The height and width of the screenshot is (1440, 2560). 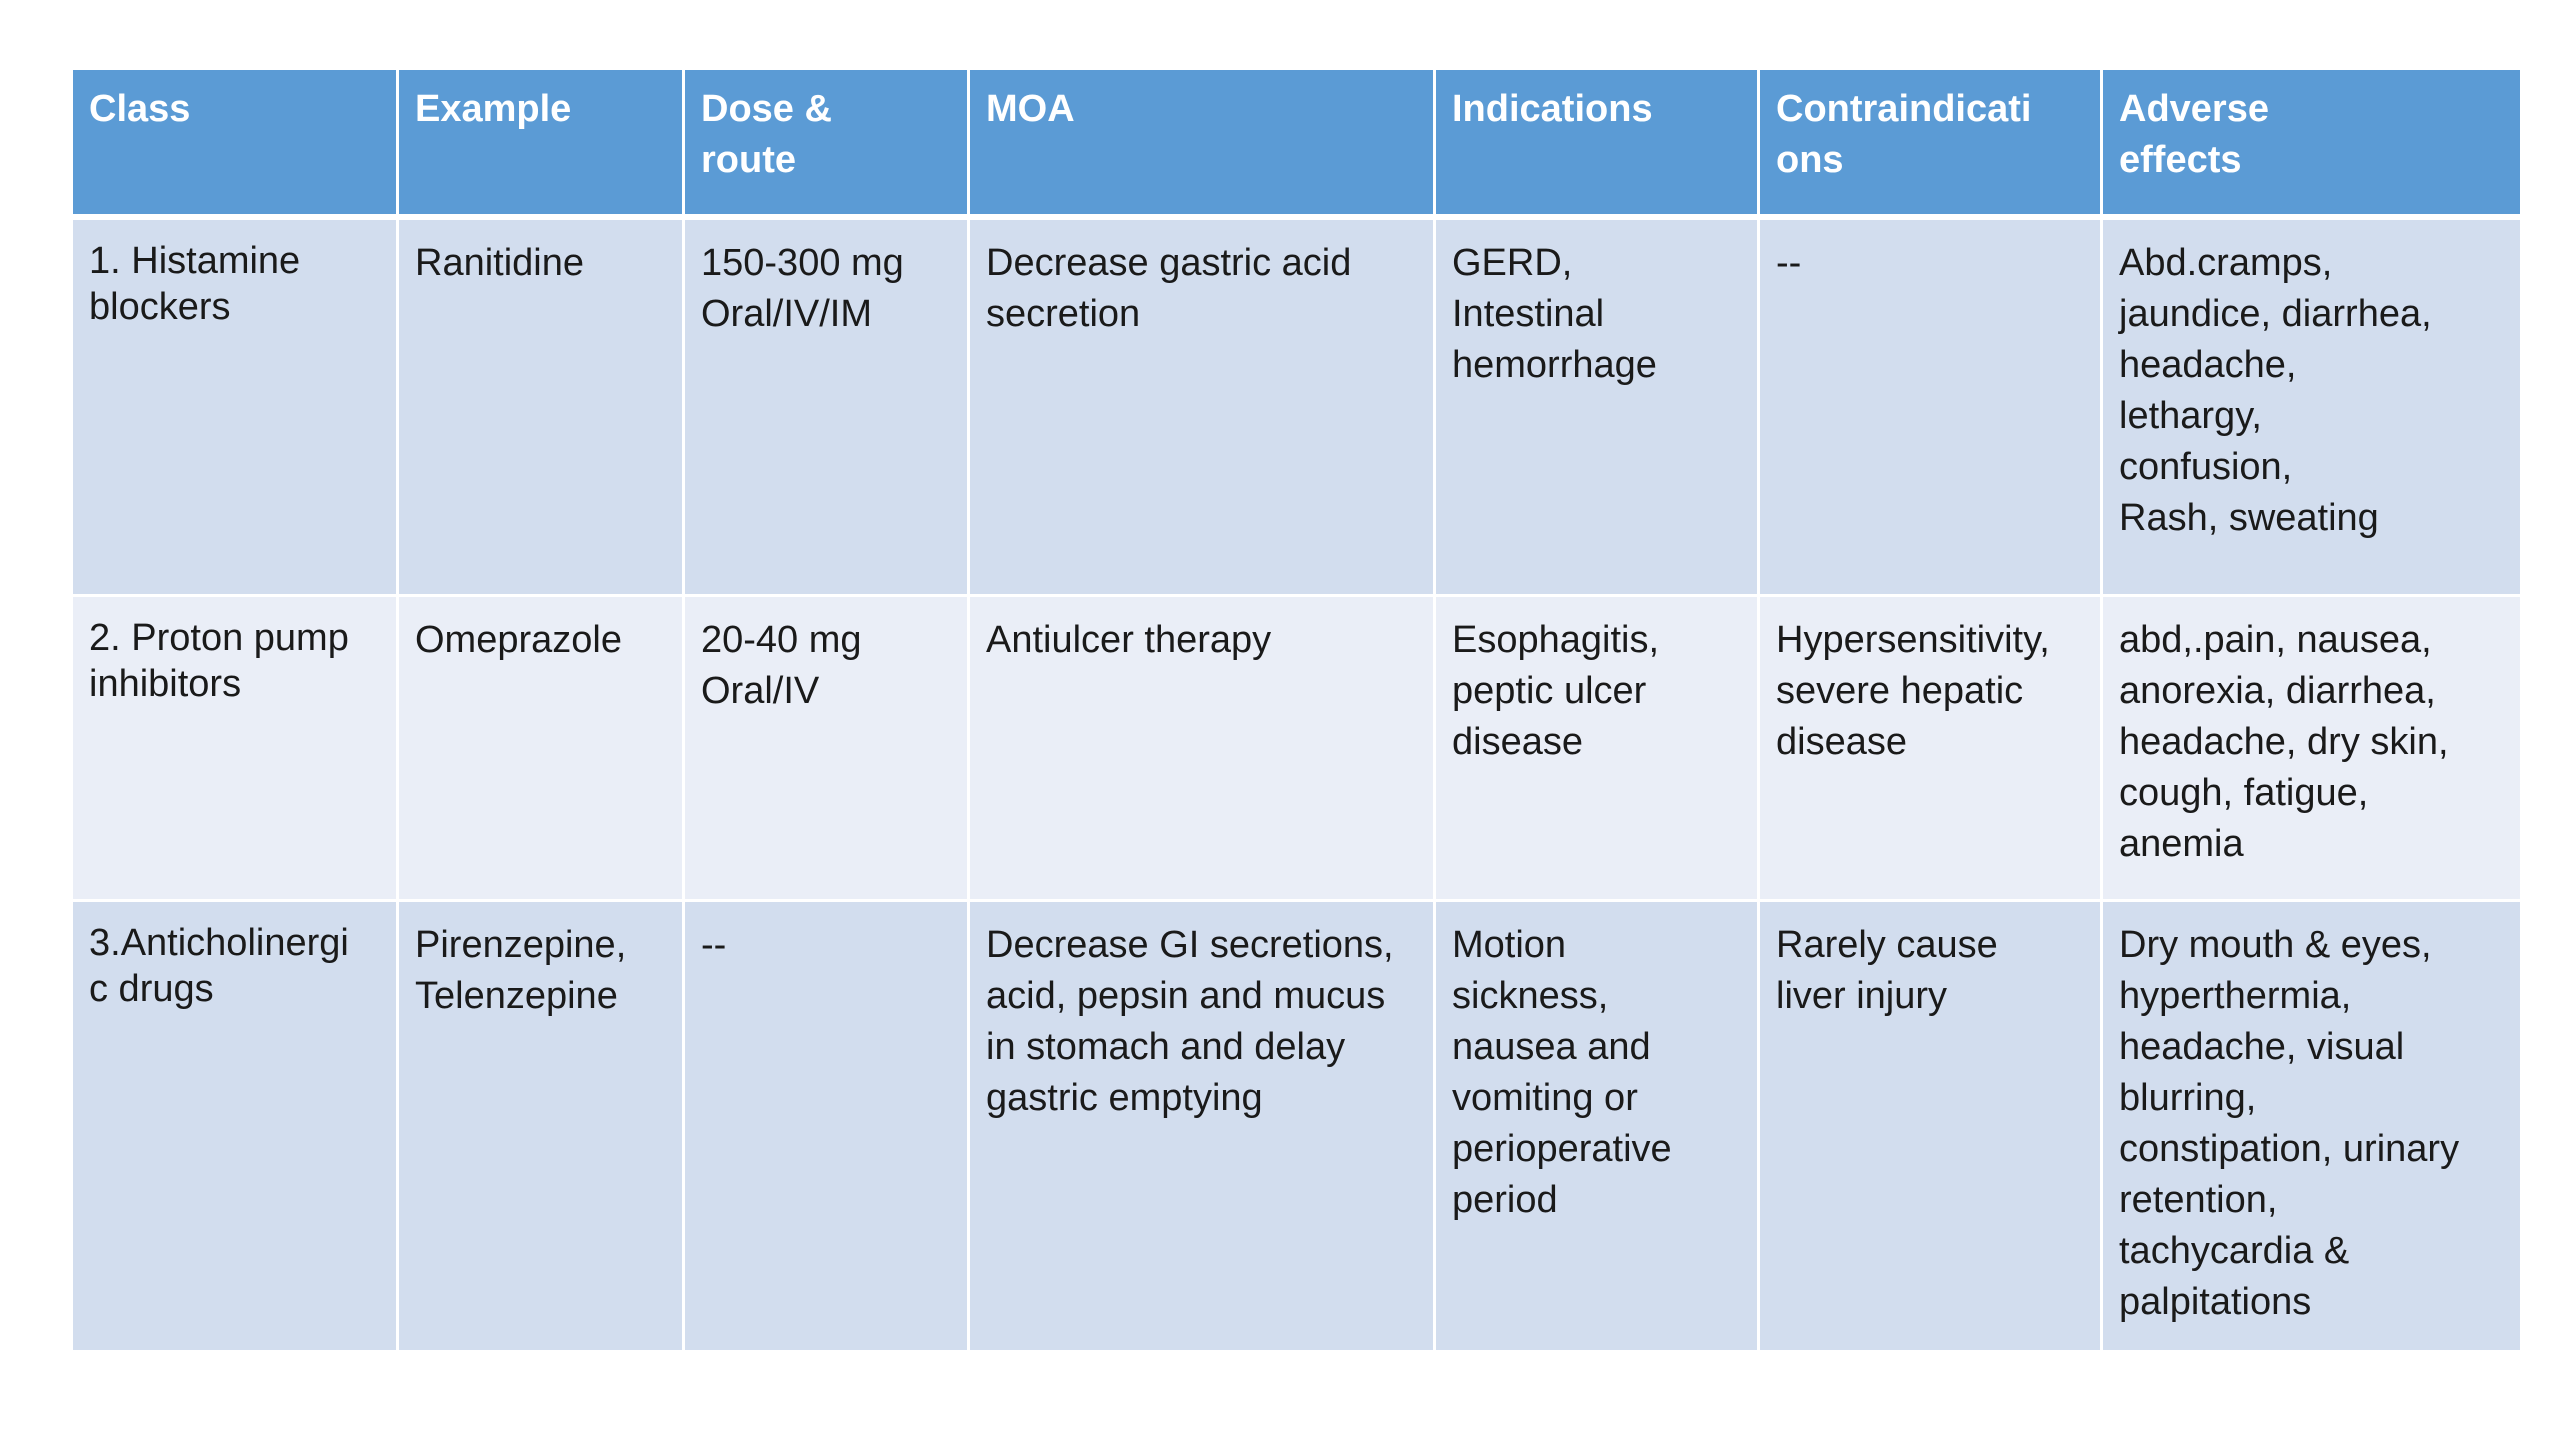 I want to click on header-adverse-effects: Adverse effects, so click(x=2311, y=143).